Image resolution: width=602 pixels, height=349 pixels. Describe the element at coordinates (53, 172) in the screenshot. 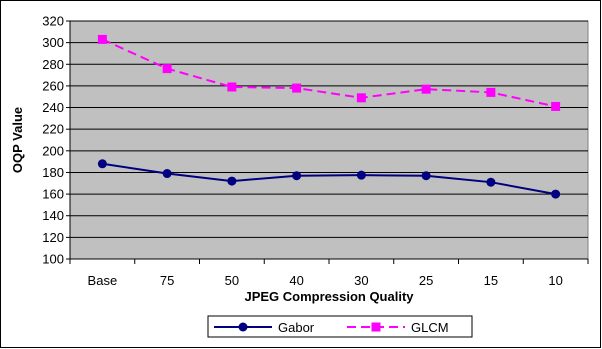

I see `y-tick-label-180: 180` at that location.